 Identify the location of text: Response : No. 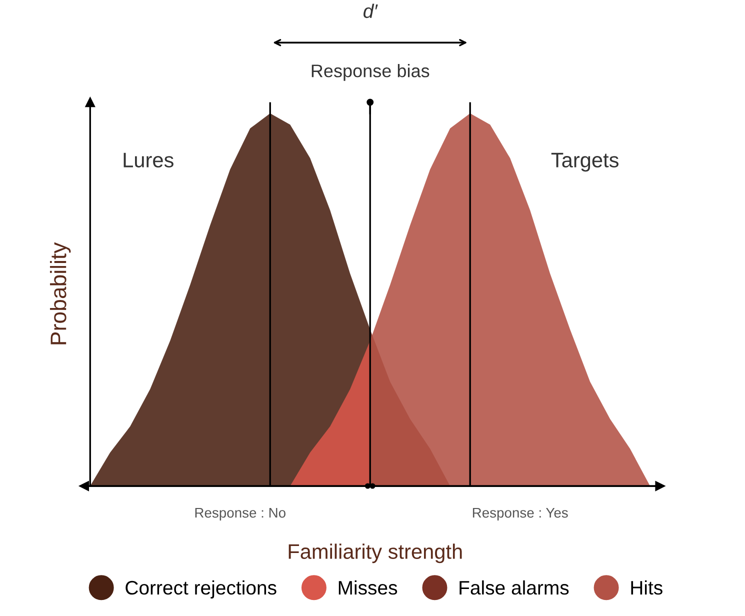
(240, 514).